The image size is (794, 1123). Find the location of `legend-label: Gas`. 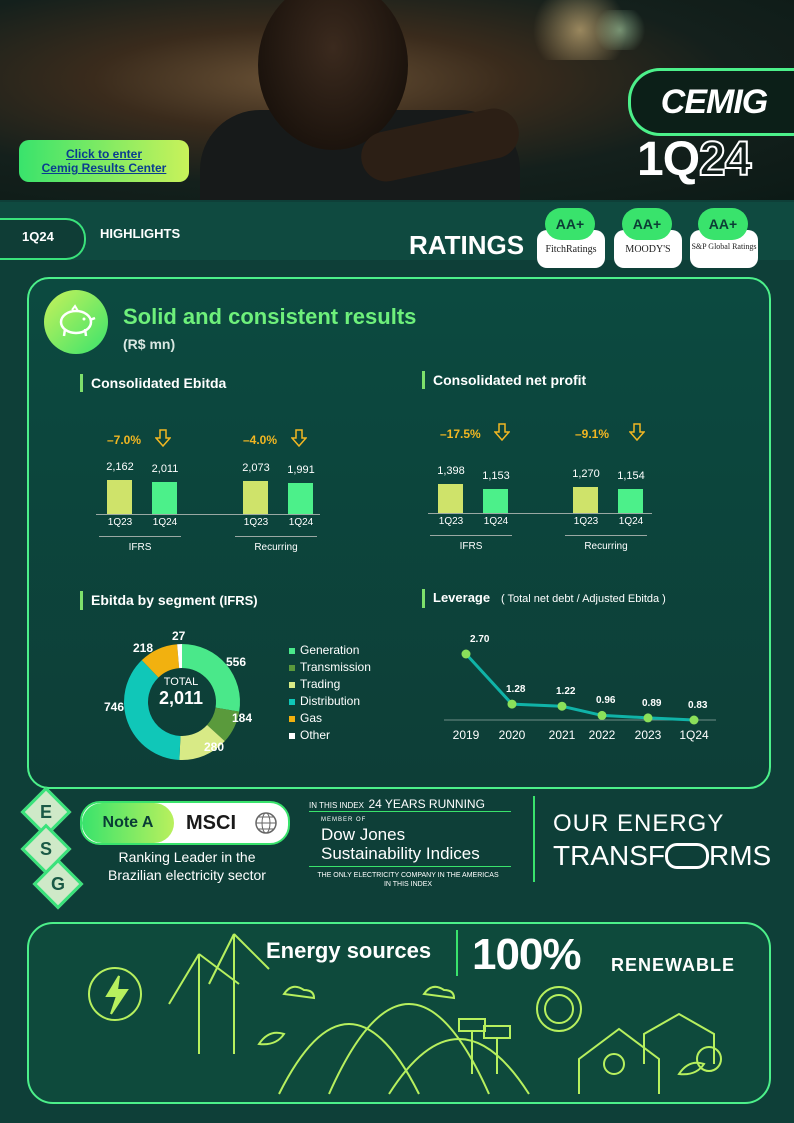

legend-label: Gas is located at coordinates (311, 718).